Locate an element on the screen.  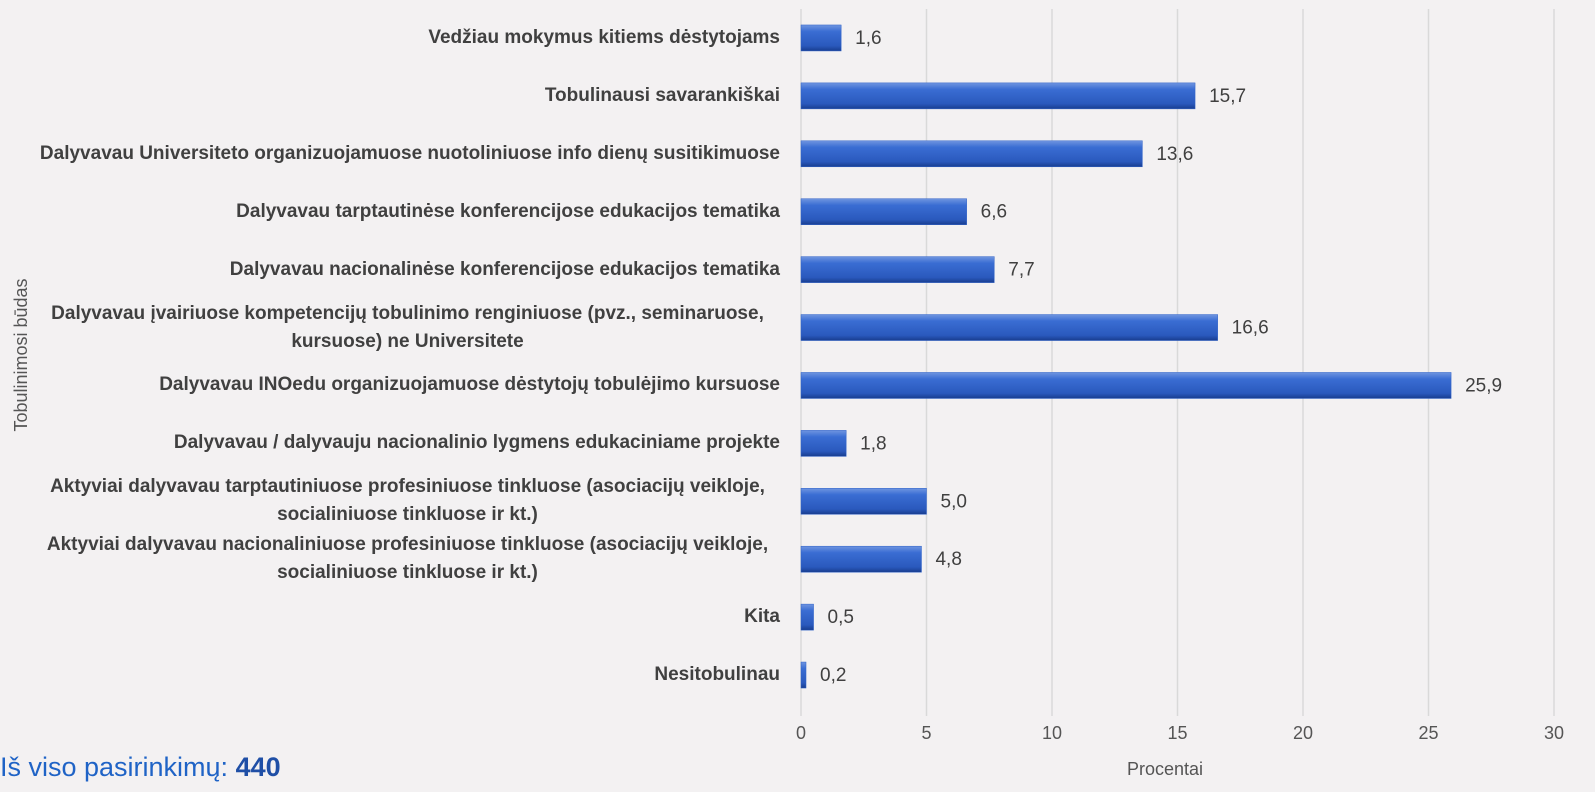
x-tick-label: 25 is located at coordinates (1428, 733).